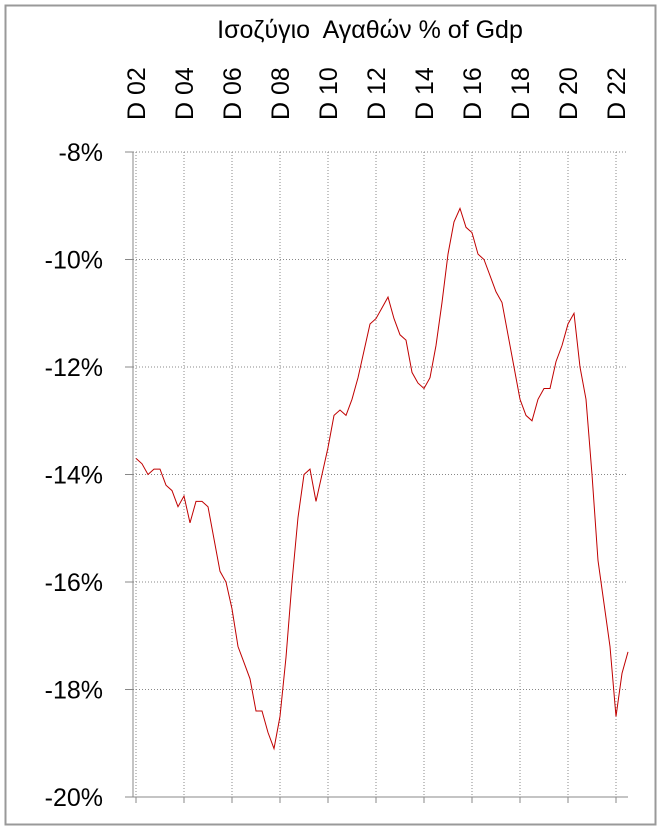 The image size is (661, 829). Describe the element at coordinates (74, 691) in the screenshot. I see `y-tick-label: -18%` at that location.